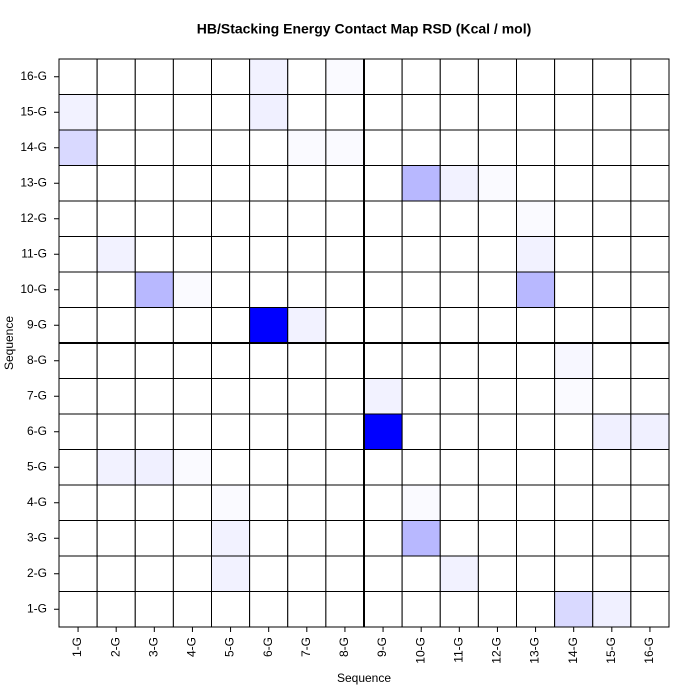 This screenshot has height=700, width=700. I want to click on x-tick-label: 7-G, so click(306, 647).